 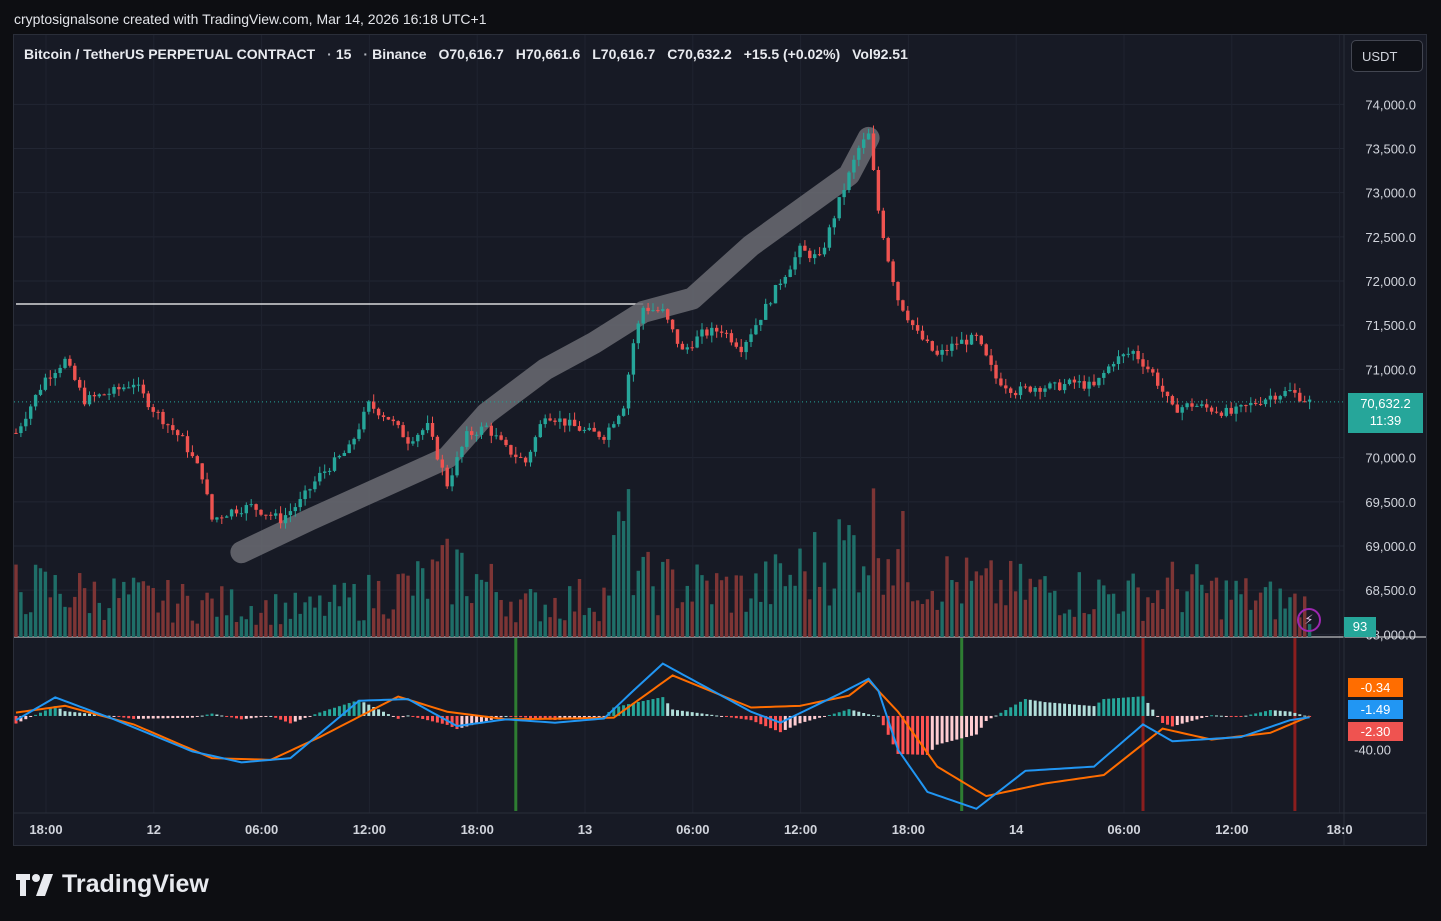 I want to click on tradingview-wordmark: TradingView, so click(x=135, y=884).